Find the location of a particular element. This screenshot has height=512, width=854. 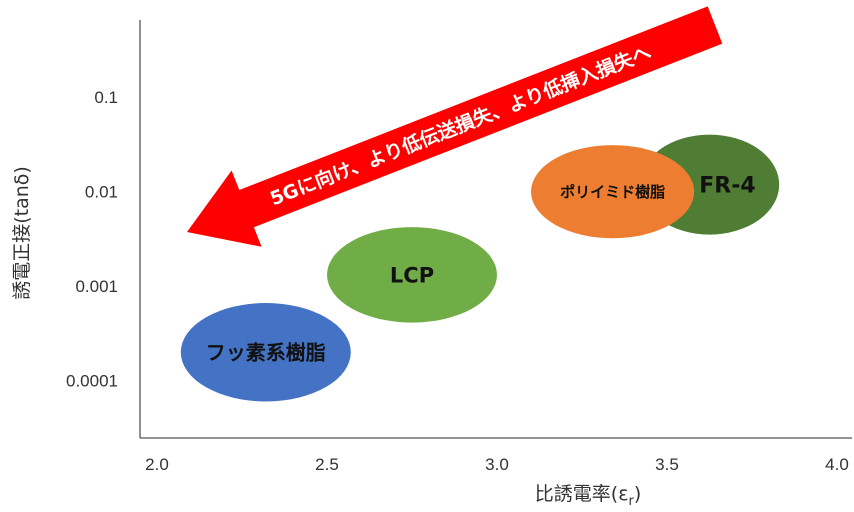

x-tick-label: 3.5 is located at coordinates (667, 464).